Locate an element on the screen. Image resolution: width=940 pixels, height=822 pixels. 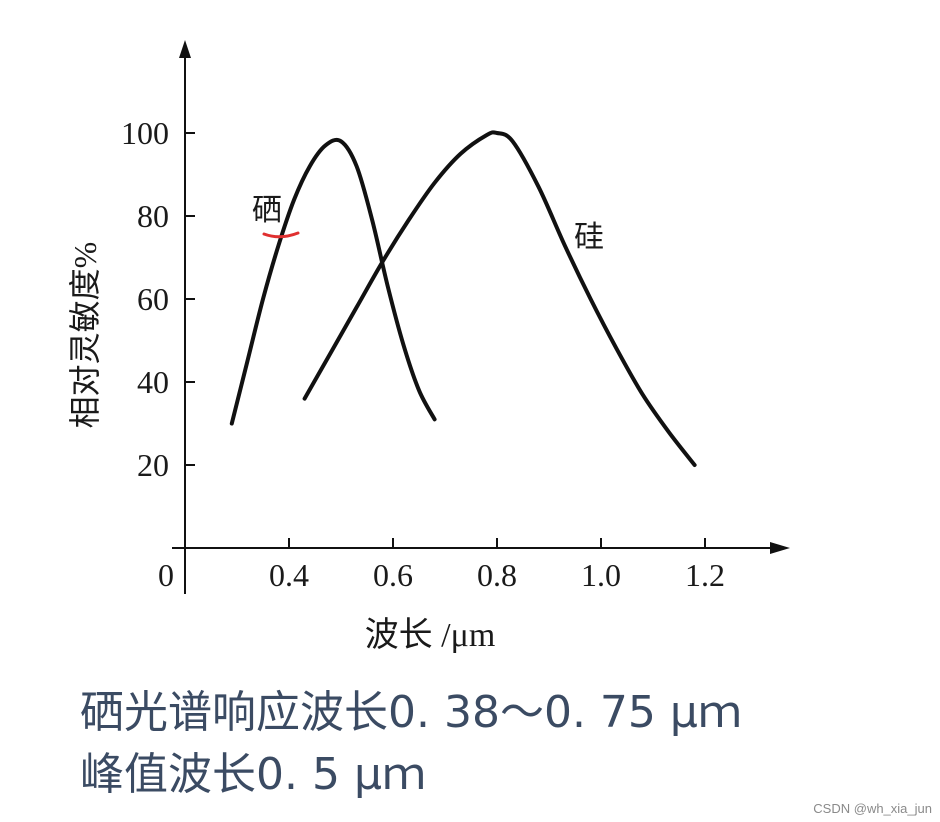
y-tick-label: 40 is located at coordinates (153, 382).